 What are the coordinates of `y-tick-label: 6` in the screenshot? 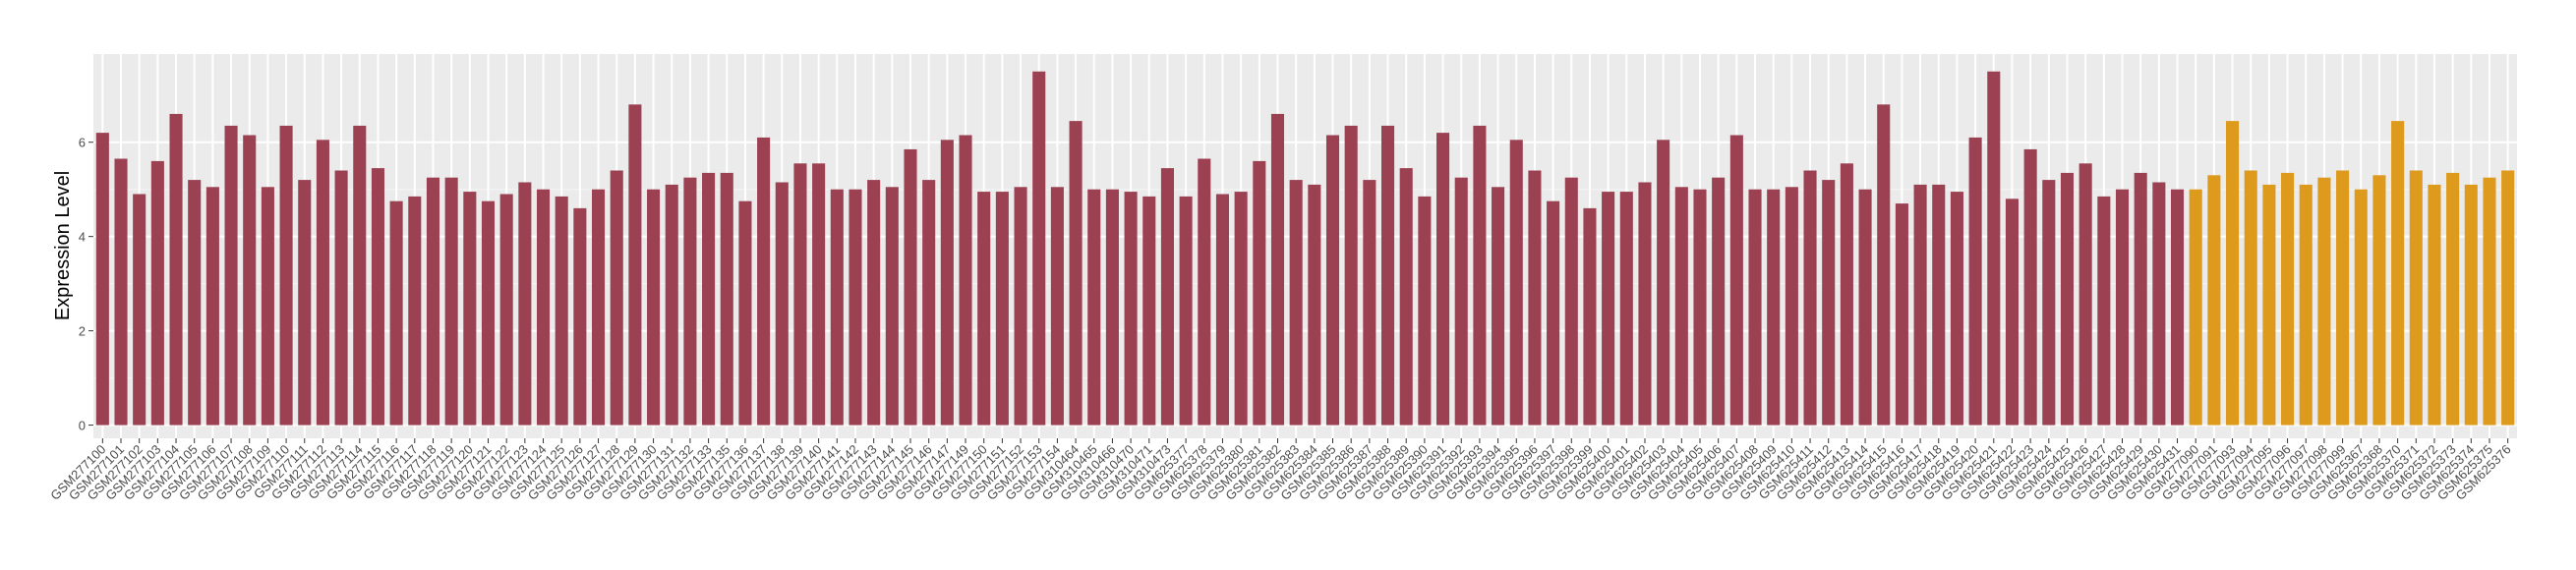 It's located at (82, 143).